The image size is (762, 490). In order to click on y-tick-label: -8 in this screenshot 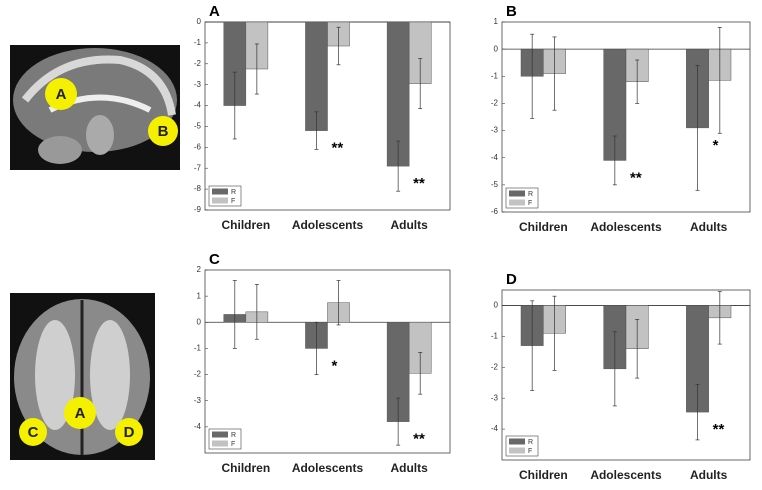, I will do `click(198, 188)`.